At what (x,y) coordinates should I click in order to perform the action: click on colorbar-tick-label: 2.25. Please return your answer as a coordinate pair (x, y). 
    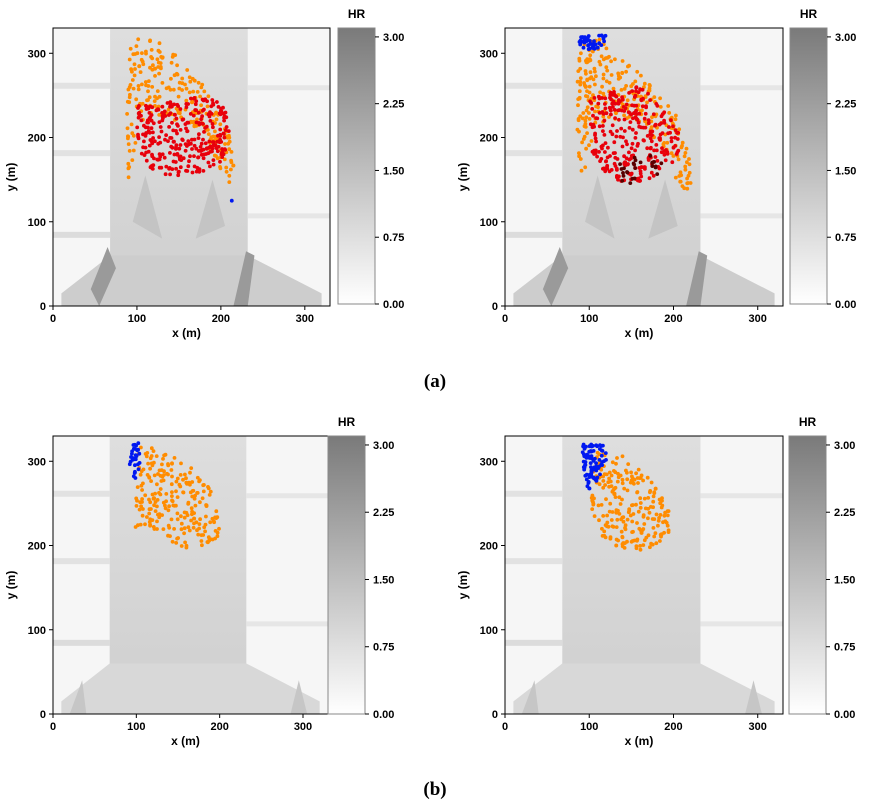
    Looking at the image, I should click on (393, 105).